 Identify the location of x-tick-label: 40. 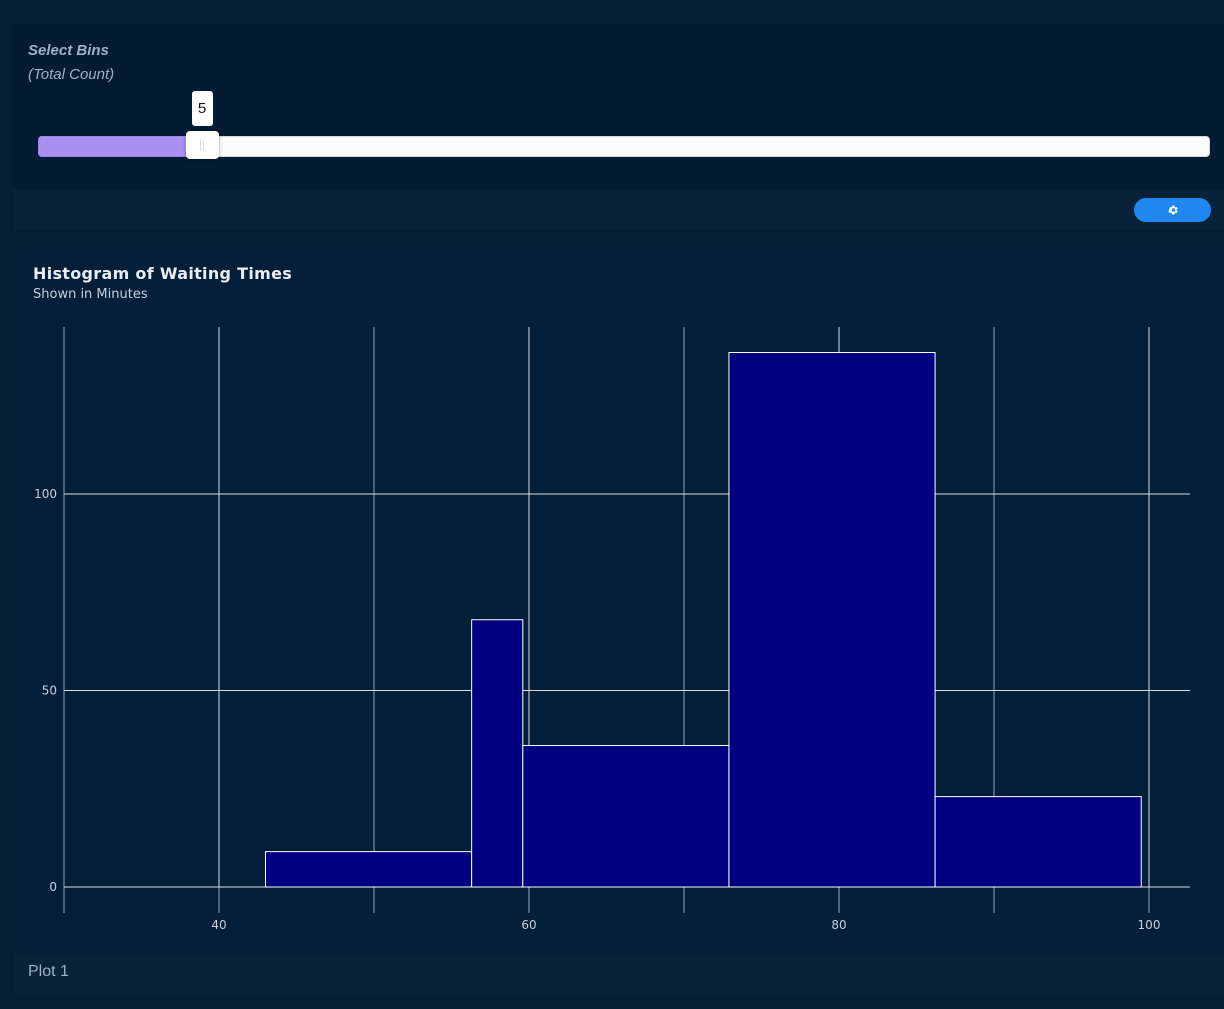
(218, 925).